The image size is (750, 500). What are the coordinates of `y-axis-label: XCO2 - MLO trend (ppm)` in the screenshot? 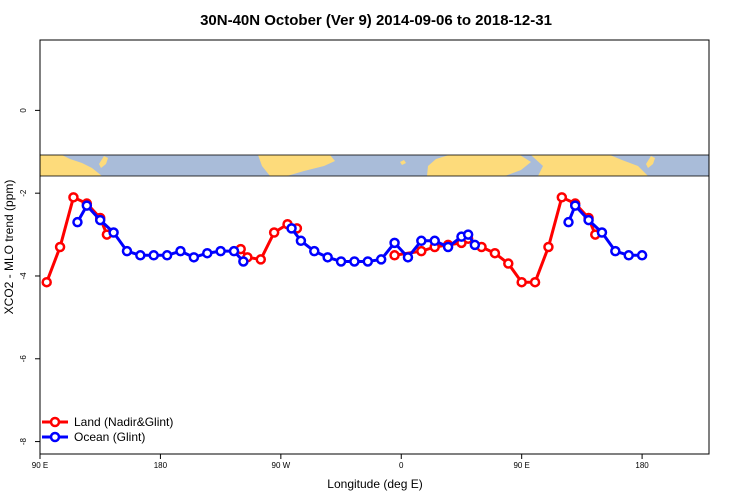 It's located at (9, 247).